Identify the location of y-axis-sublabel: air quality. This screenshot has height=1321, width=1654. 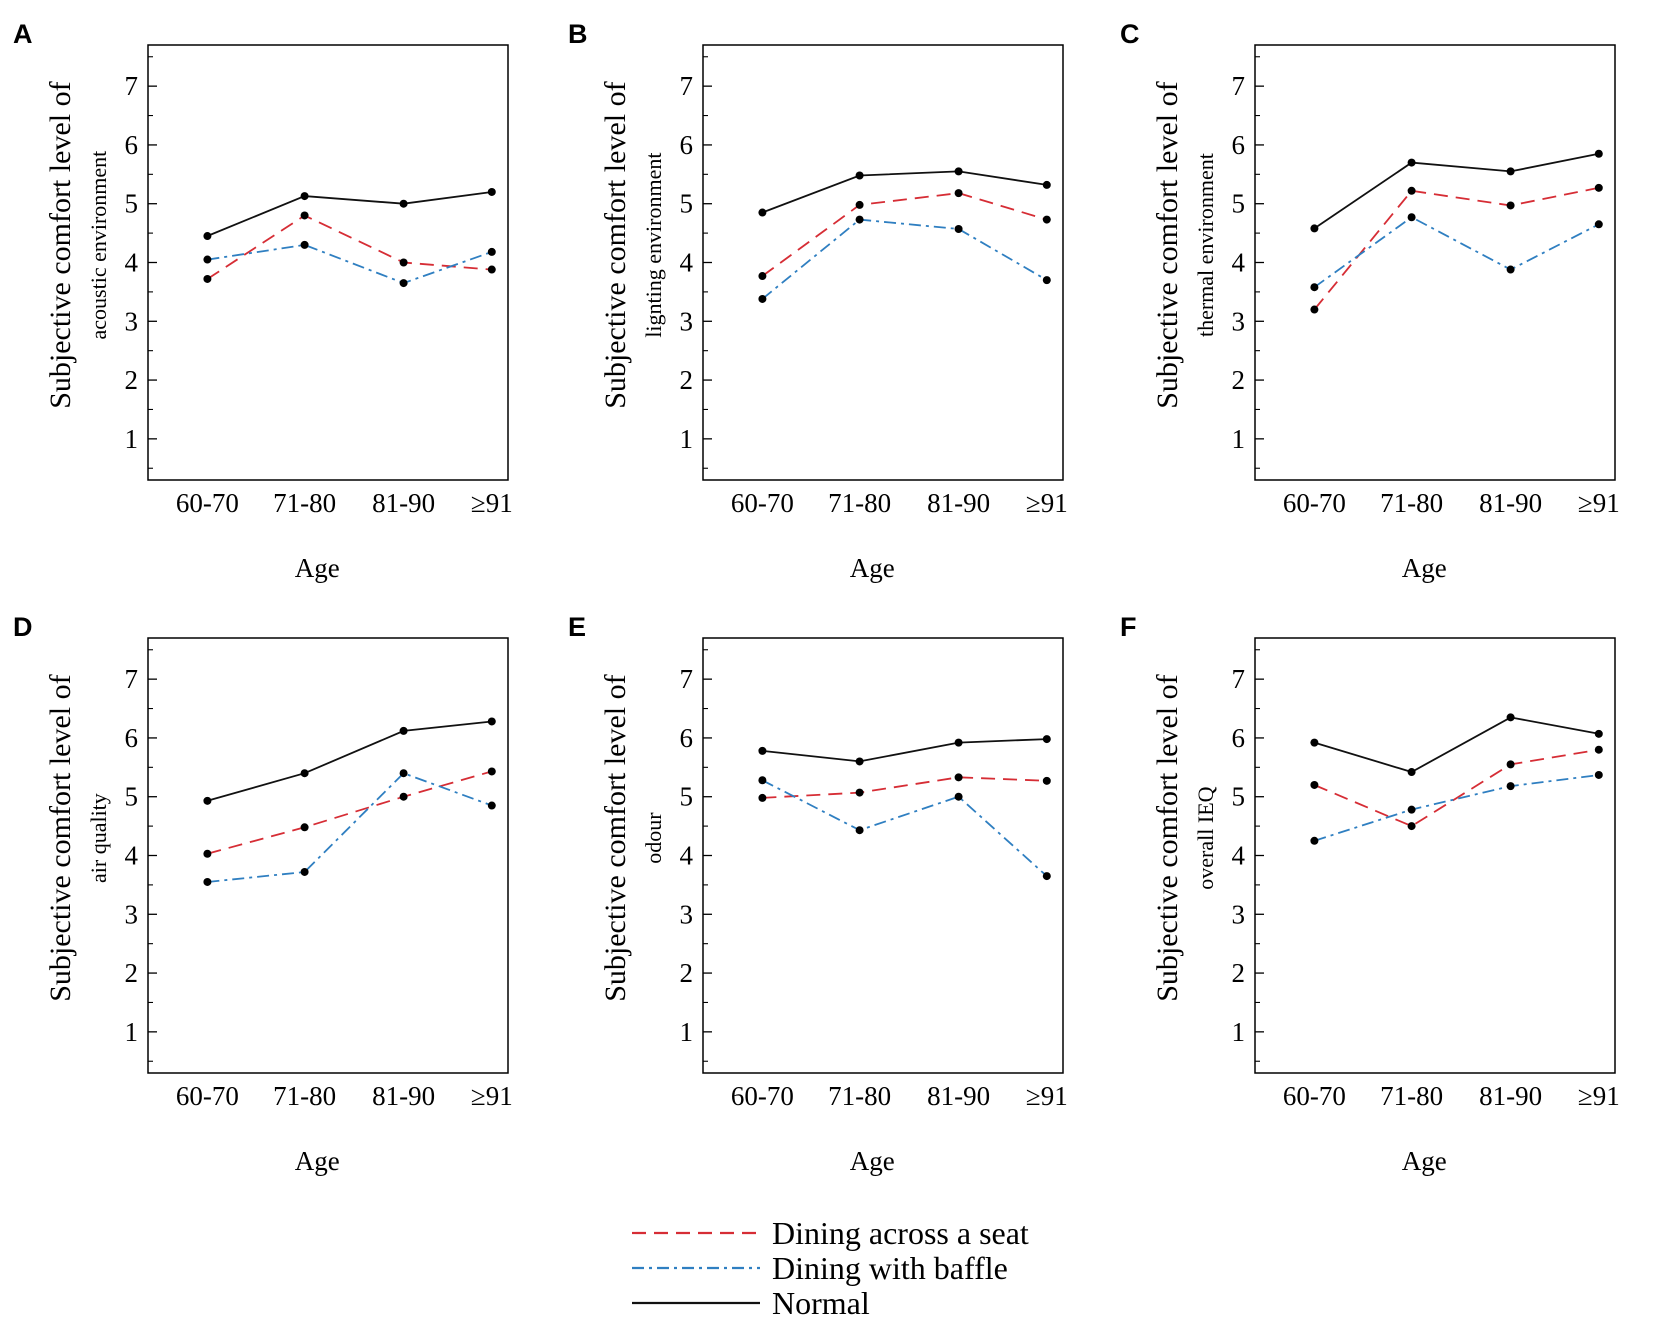
(98, 838).